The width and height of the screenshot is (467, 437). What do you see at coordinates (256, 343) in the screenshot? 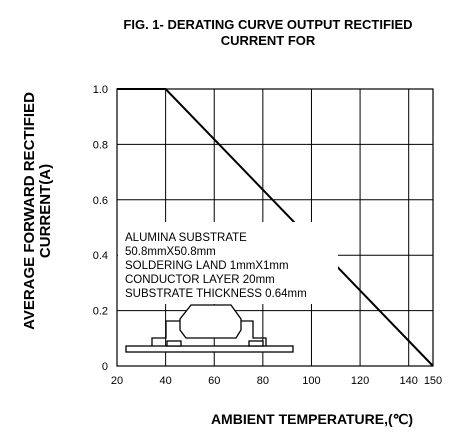
I see `right-solder-land` at bounding box center [256, 343].